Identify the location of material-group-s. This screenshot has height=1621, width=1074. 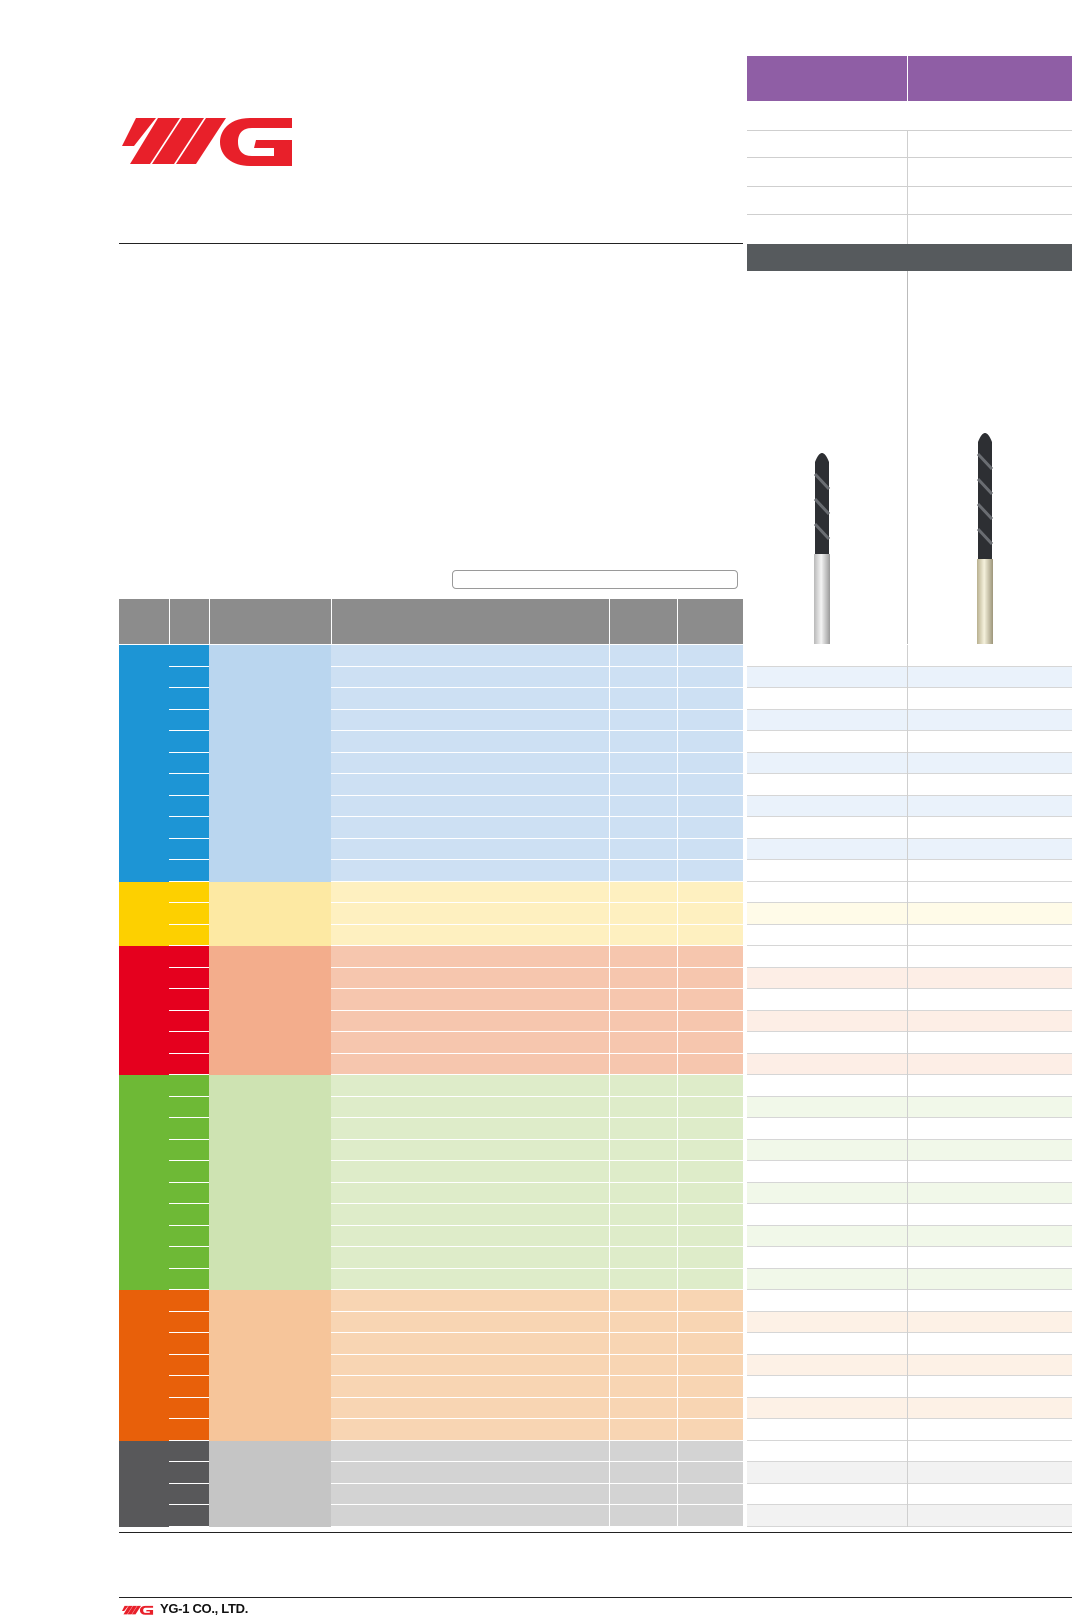
(144, 1365).